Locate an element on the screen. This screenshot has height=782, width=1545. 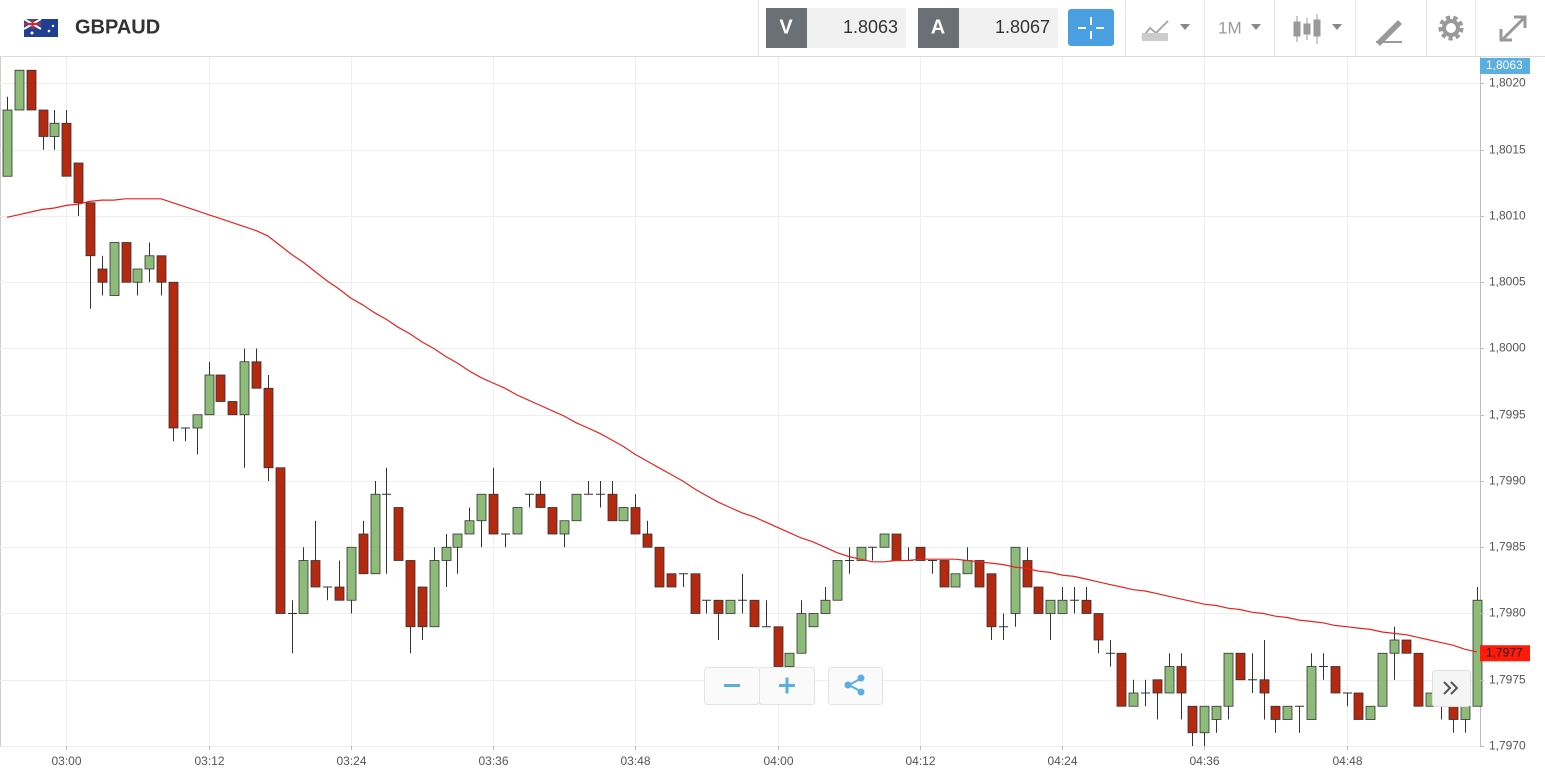
y-tick-label: 1,7995 is located at coordinates (1507, 415).